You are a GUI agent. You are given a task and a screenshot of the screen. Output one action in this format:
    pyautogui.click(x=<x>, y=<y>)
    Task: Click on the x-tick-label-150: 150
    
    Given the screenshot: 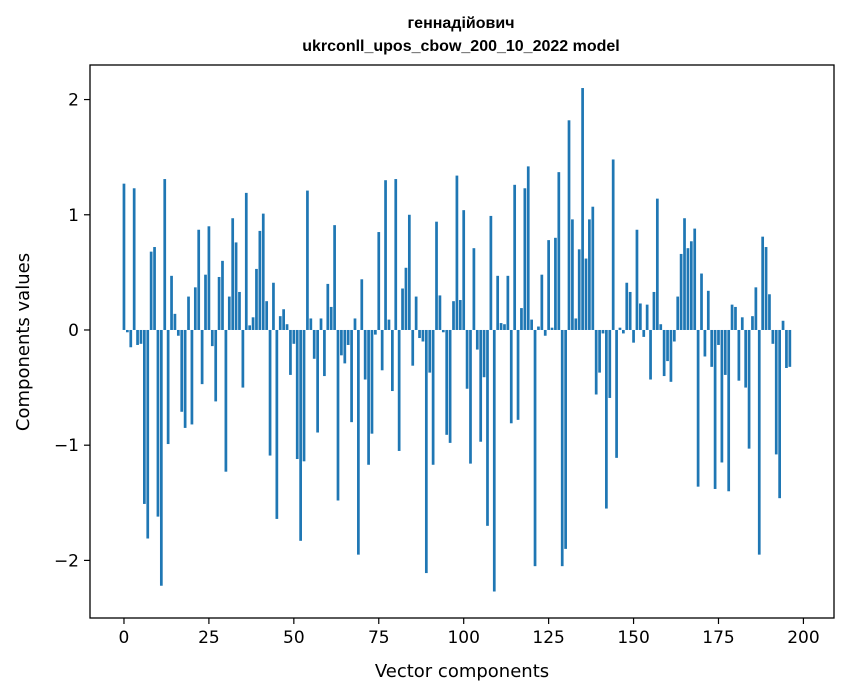 What is the action you would take?
    pyautogui.click(x=633, y=638)
    